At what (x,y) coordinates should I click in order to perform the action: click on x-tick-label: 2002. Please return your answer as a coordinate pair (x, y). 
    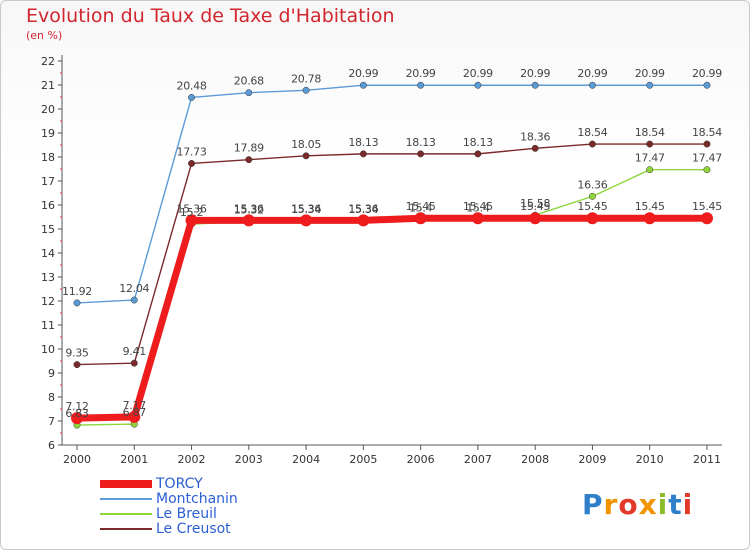
    Looking at the image, I should click on (192, 459).